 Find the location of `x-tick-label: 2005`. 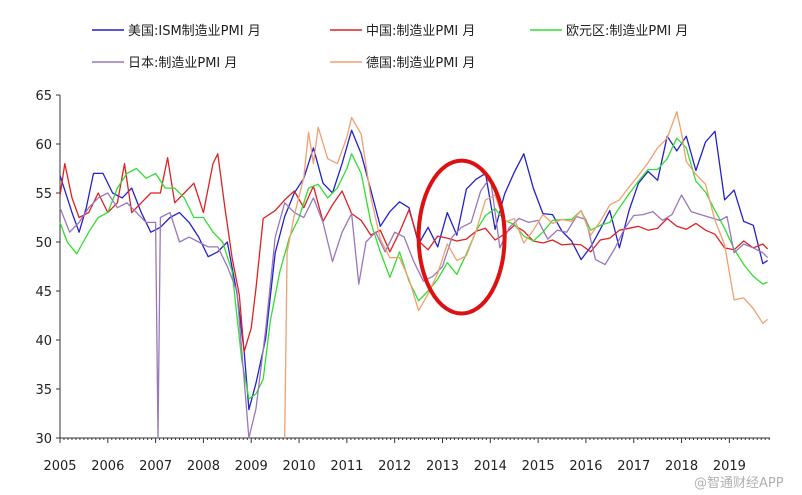

x-tick-label: 2005 is located at coordinates (59, 466).